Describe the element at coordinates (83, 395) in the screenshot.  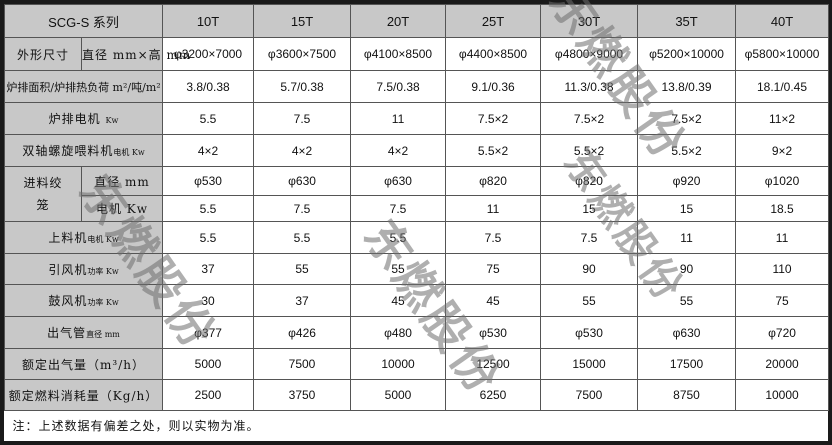
I see `row-label: 额定燃料消耗量（Kg/h）` at that location.